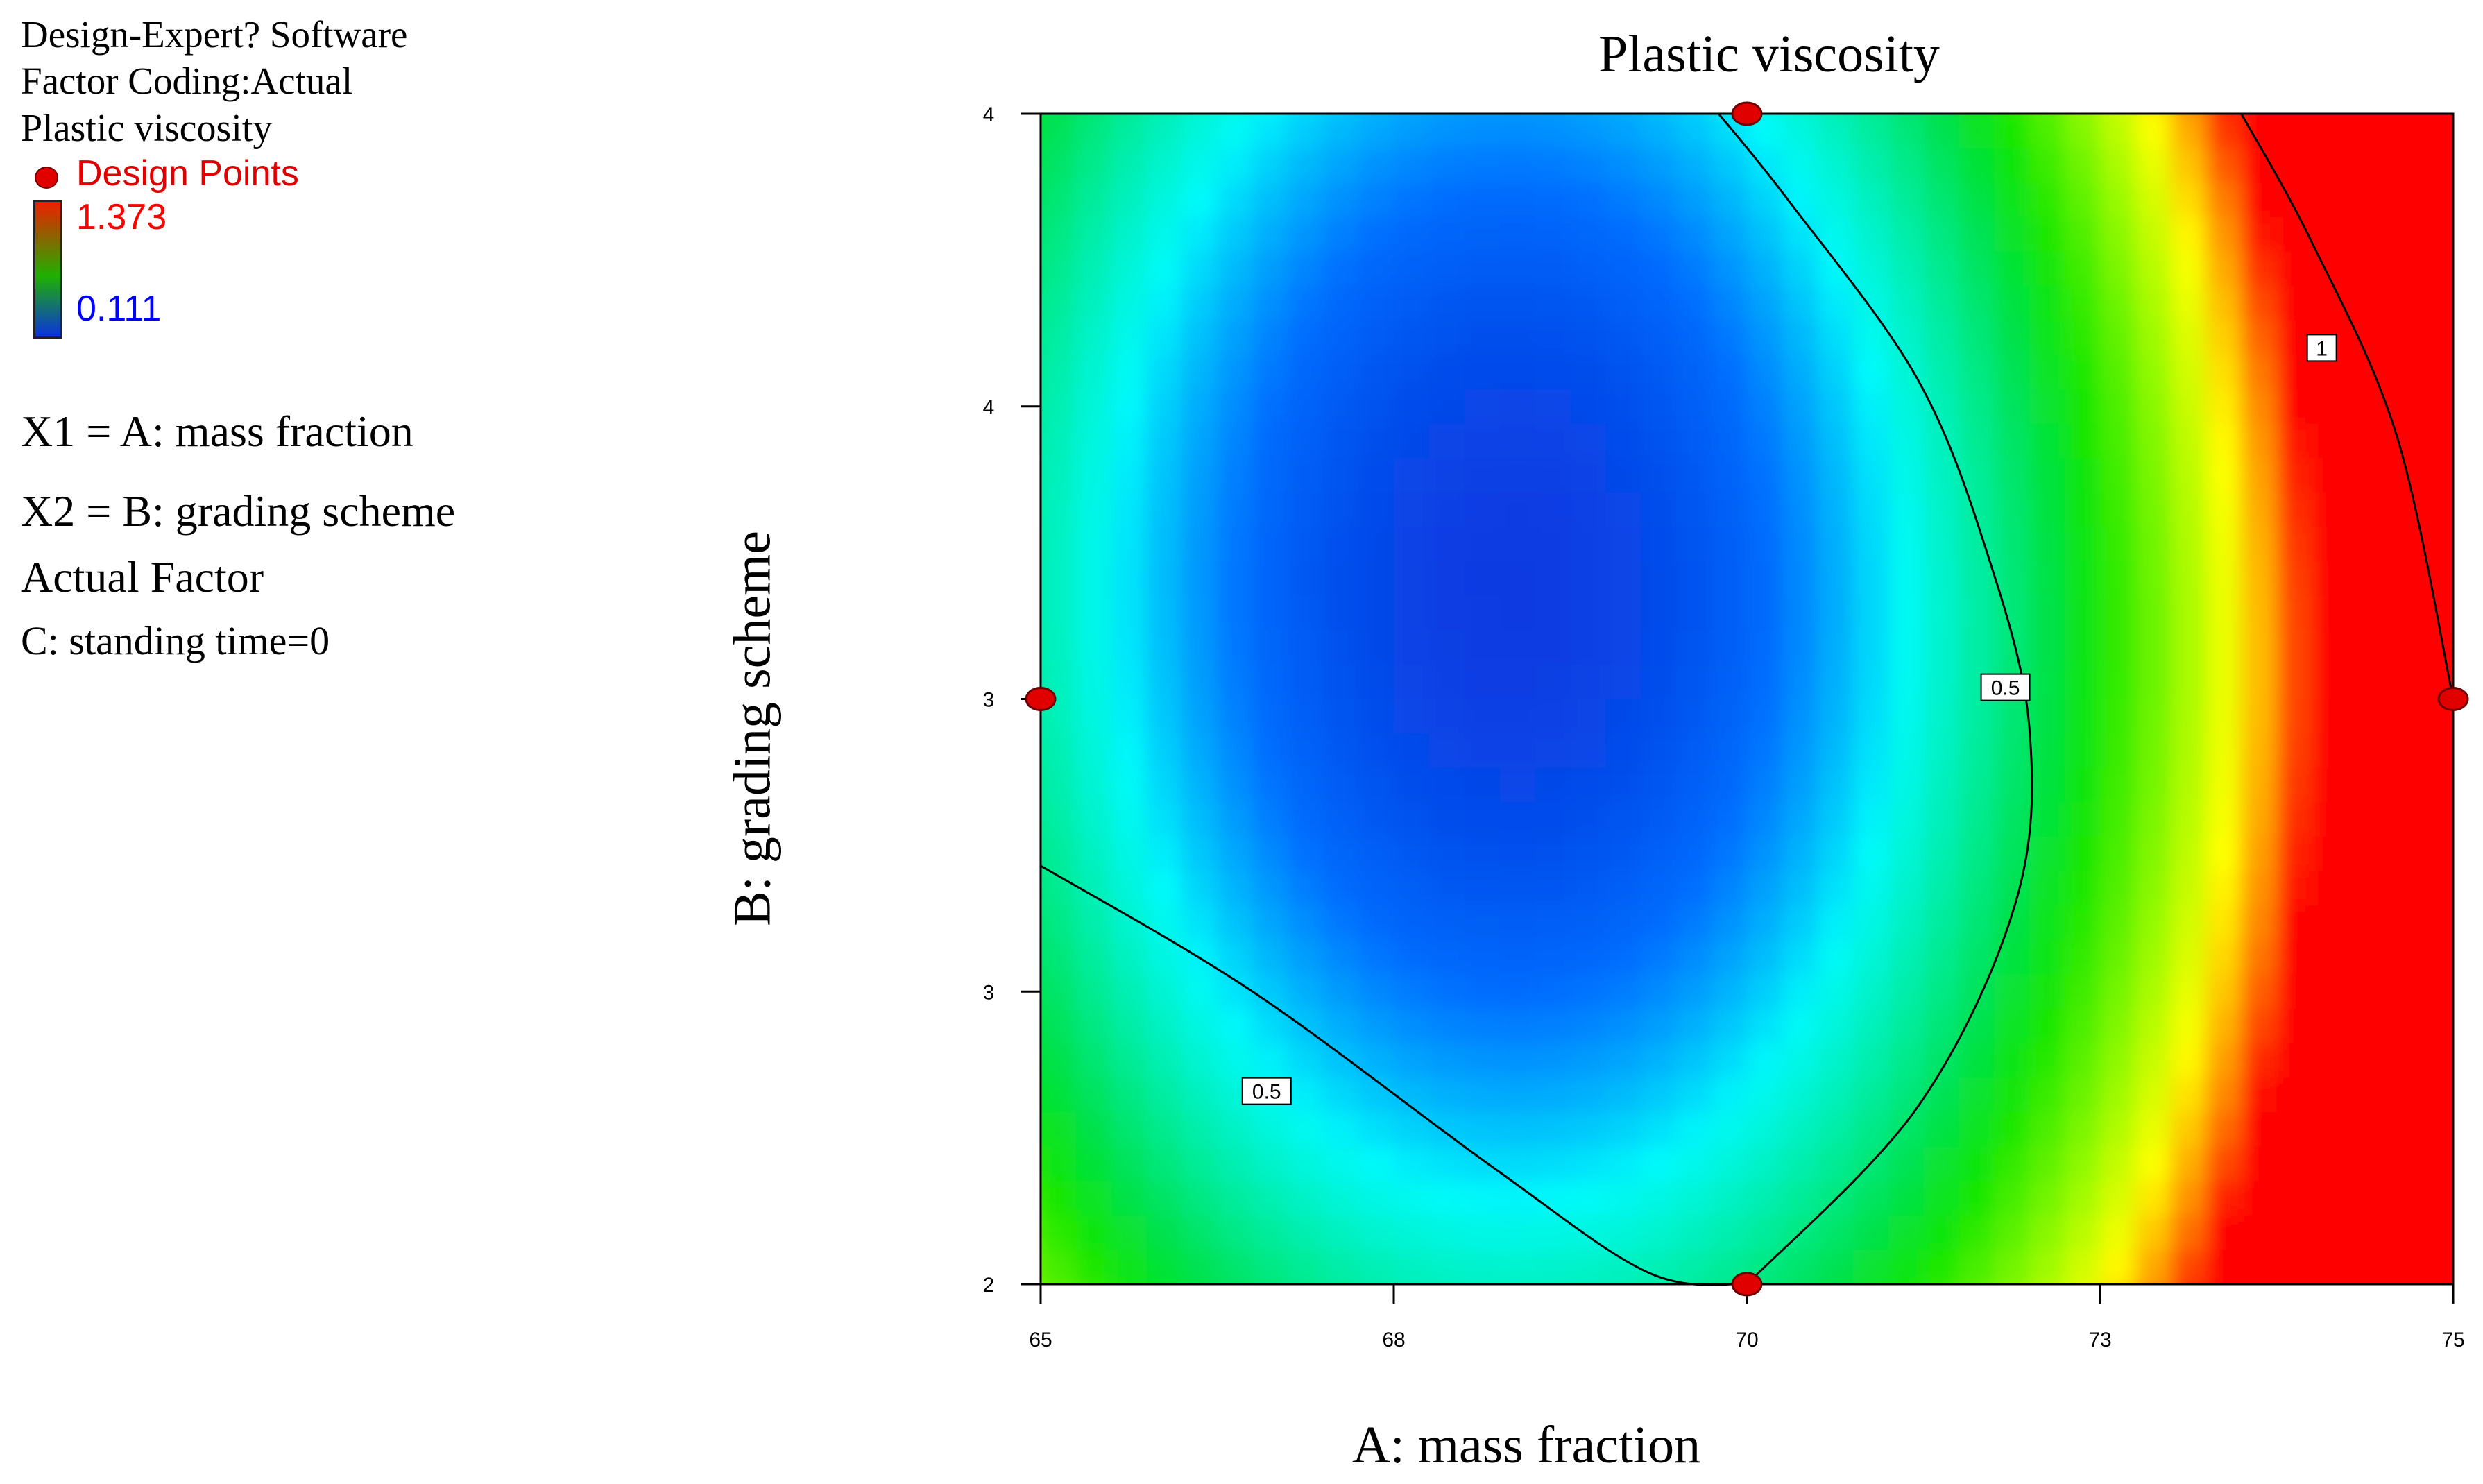 This screenshot has height=1484, width=2483. What do you see at coordinates (1747, 1284) in the screenshot?
I see `design-point` at bounding box center [1747, 1284].